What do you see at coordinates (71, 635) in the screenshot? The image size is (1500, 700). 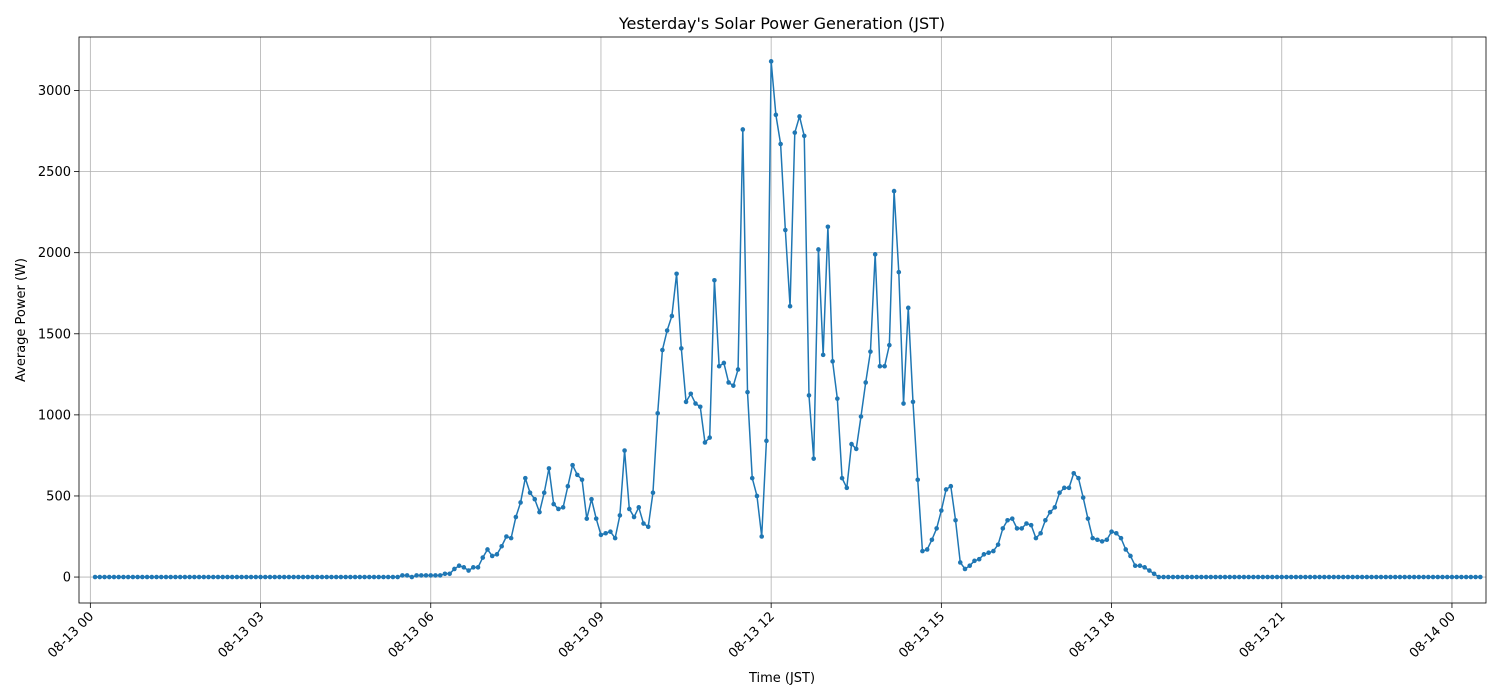 I see `x-tick-label: 08-13 00` at bounding box center [71, 635].